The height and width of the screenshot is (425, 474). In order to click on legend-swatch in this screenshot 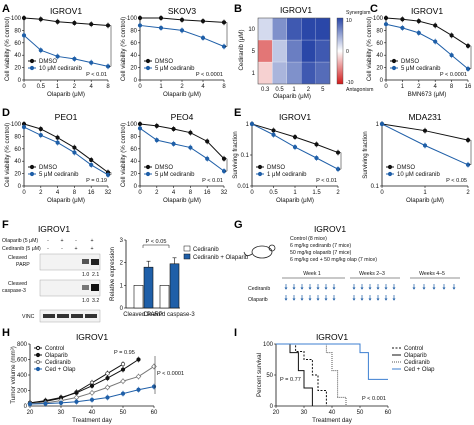, I will do `click(187, 248)`.